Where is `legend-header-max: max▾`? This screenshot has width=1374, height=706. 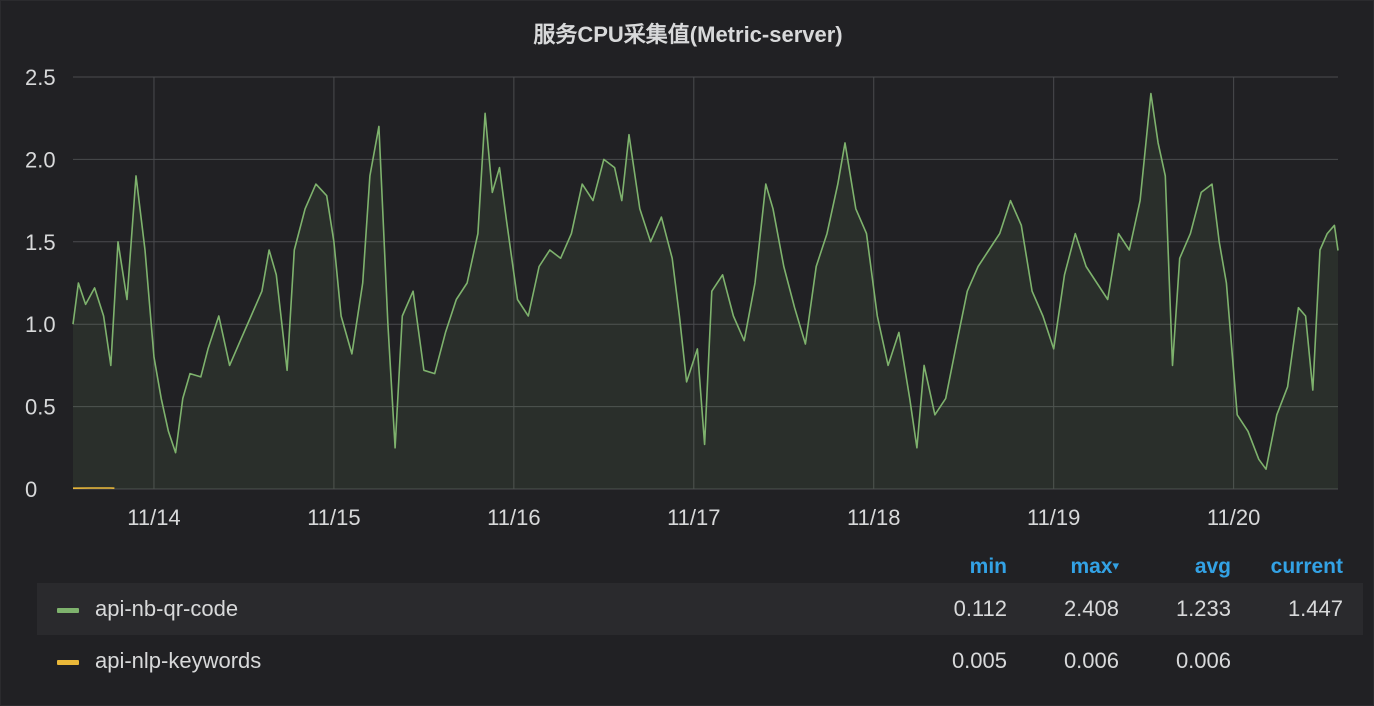
legend-header-max: max▾ is located at coordinates (1063, 567).